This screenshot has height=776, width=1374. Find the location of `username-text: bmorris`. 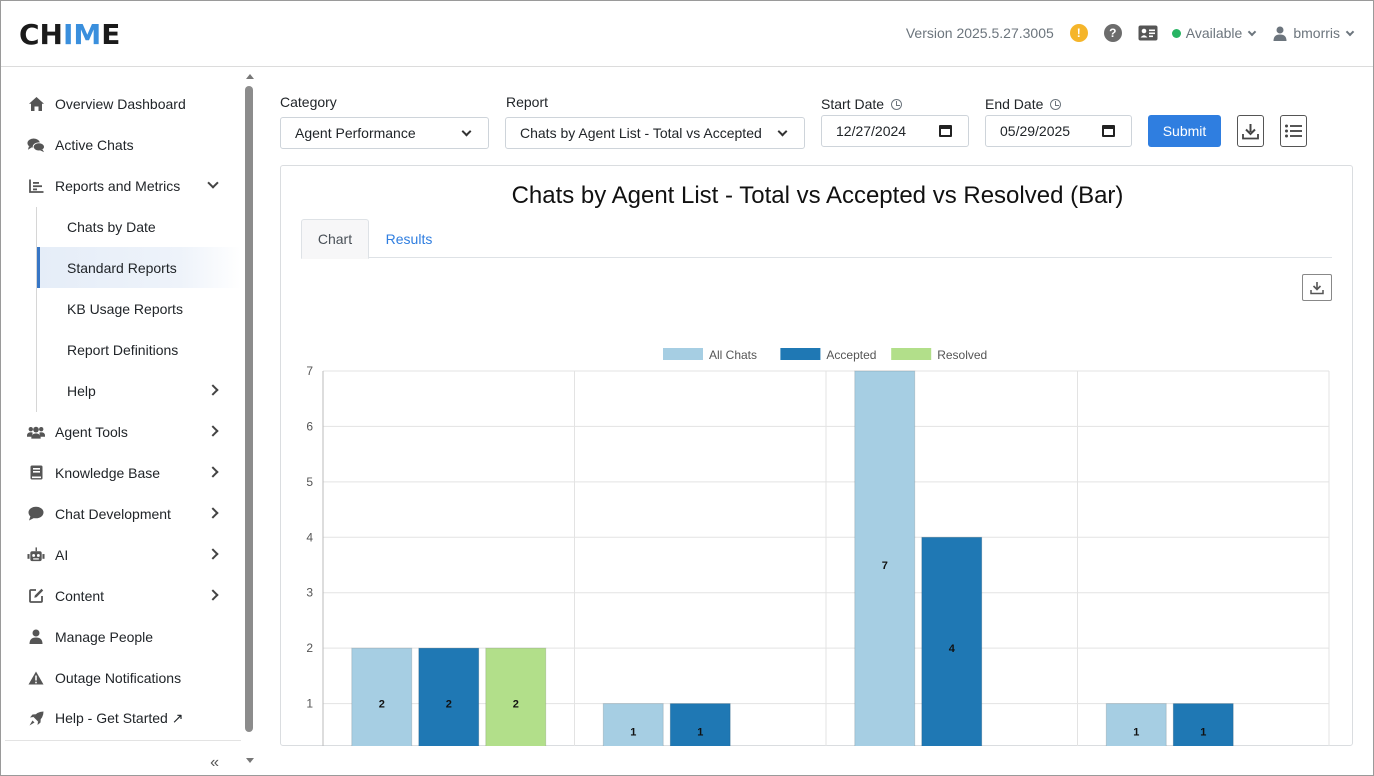

username-text: bmorris is located at coordinates (1316, 33).